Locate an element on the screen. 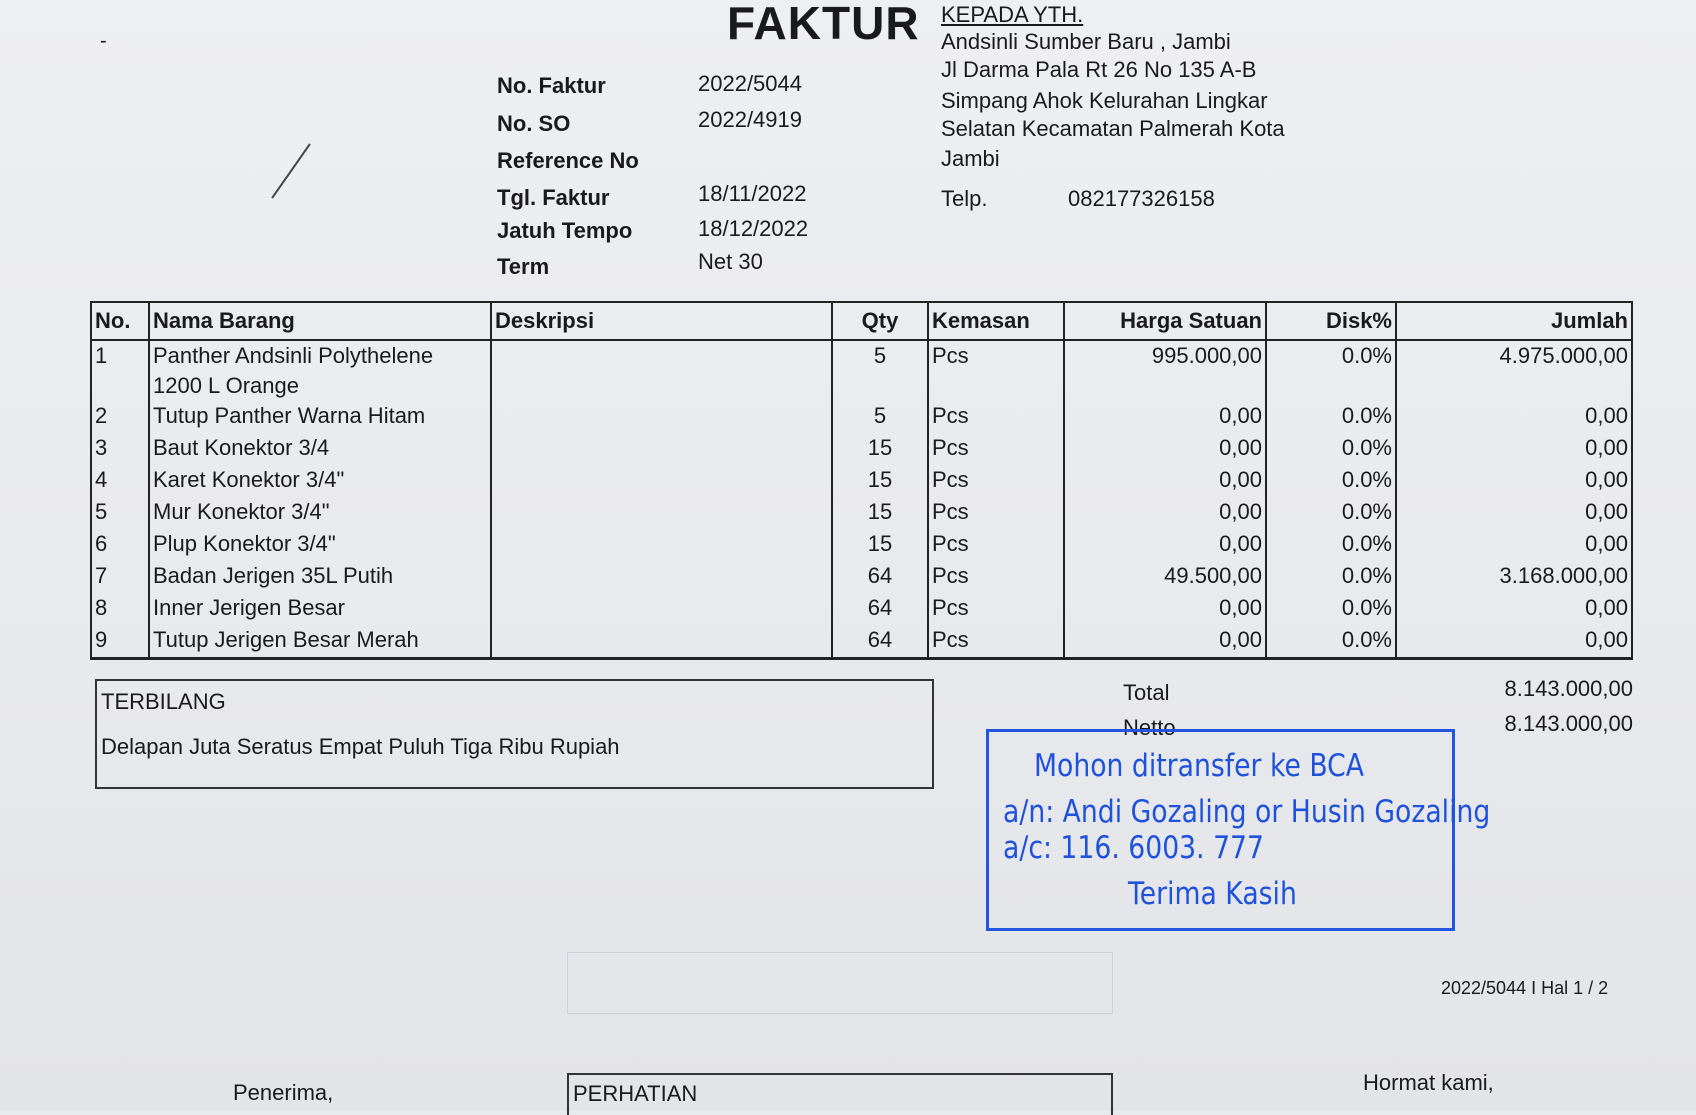 The height and width of the screenshot is (1115, 1696). cell-no: 1 is located at coordinates (120, 370).